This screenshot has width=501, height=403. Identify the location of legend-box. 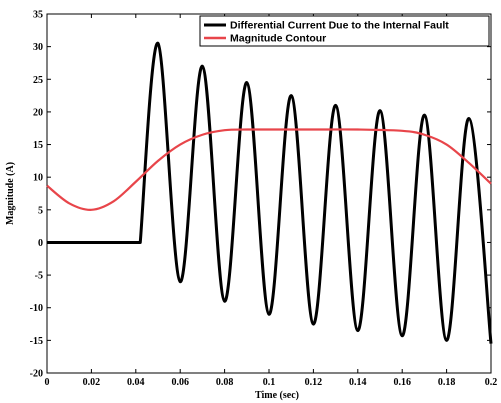
(344, 31).